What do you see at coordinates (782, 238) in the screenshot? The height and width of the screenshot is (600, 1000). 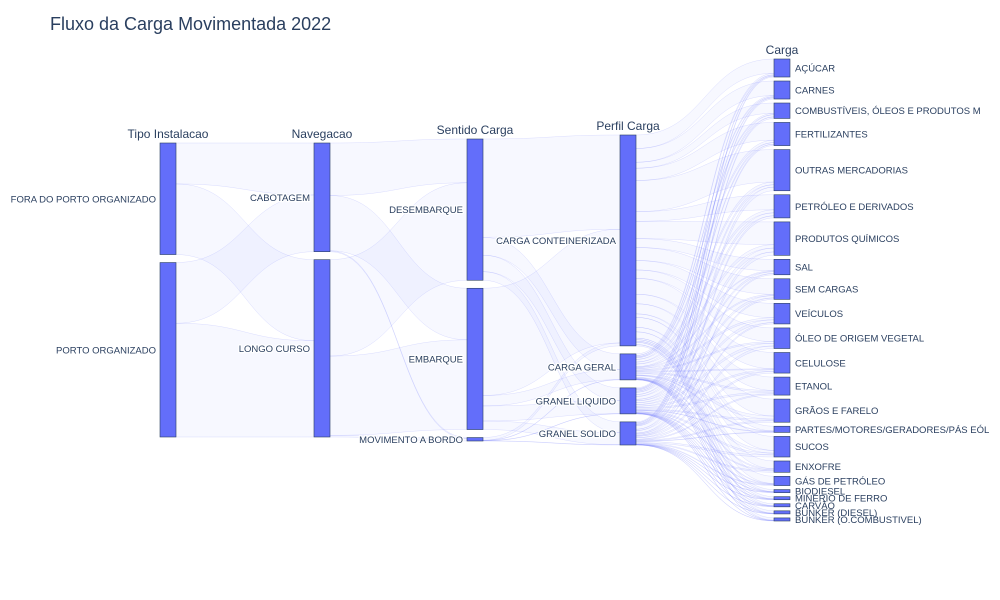 I see `node-carga-produtos-quimicos` at bounding box center [782, 238].